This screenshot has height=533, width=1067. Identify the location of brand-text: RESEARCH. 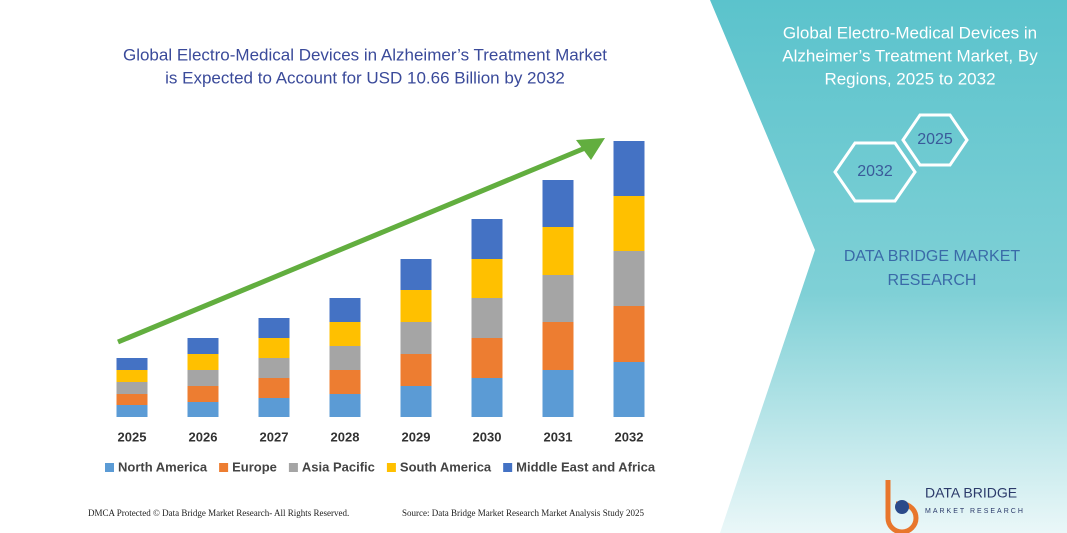
(932, 280).